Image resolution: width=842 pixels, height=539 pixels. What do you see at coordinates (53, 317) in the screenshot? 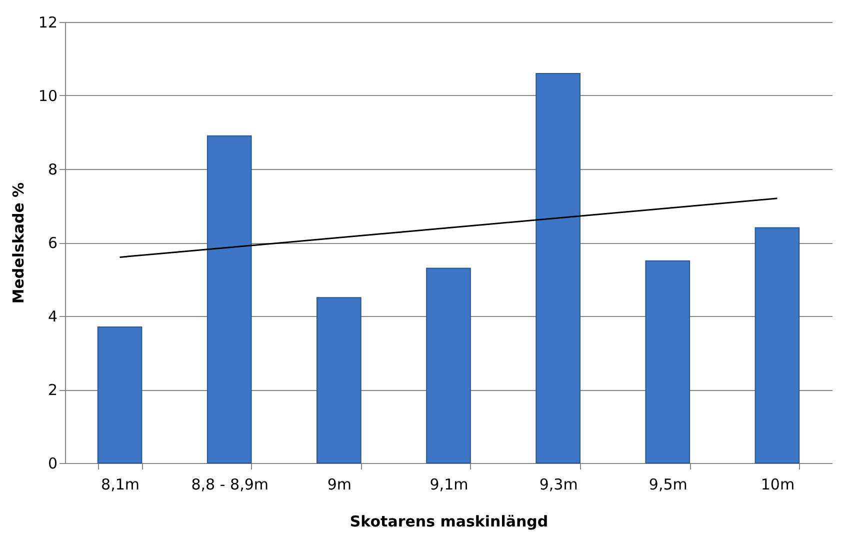
I see `y-tick-label: 4` at bounding box center [53, 317].